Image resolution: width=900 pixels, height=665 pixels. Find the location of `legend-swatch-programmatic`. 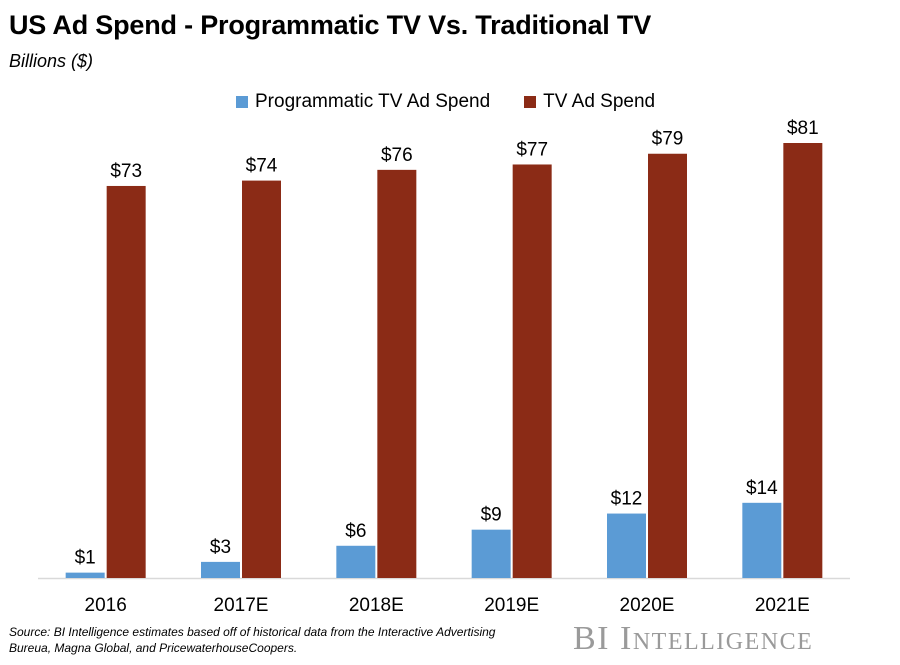

legend-swatch-programmatic is located at coordinates (242, 102).